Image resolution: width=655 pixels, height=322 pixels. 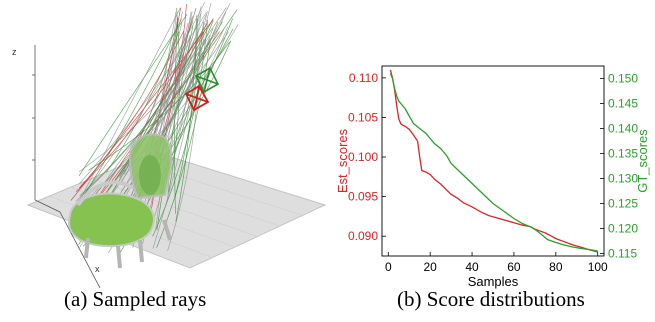 I want to click on right-tick-label: 0.145, so click(x=623, y=104).